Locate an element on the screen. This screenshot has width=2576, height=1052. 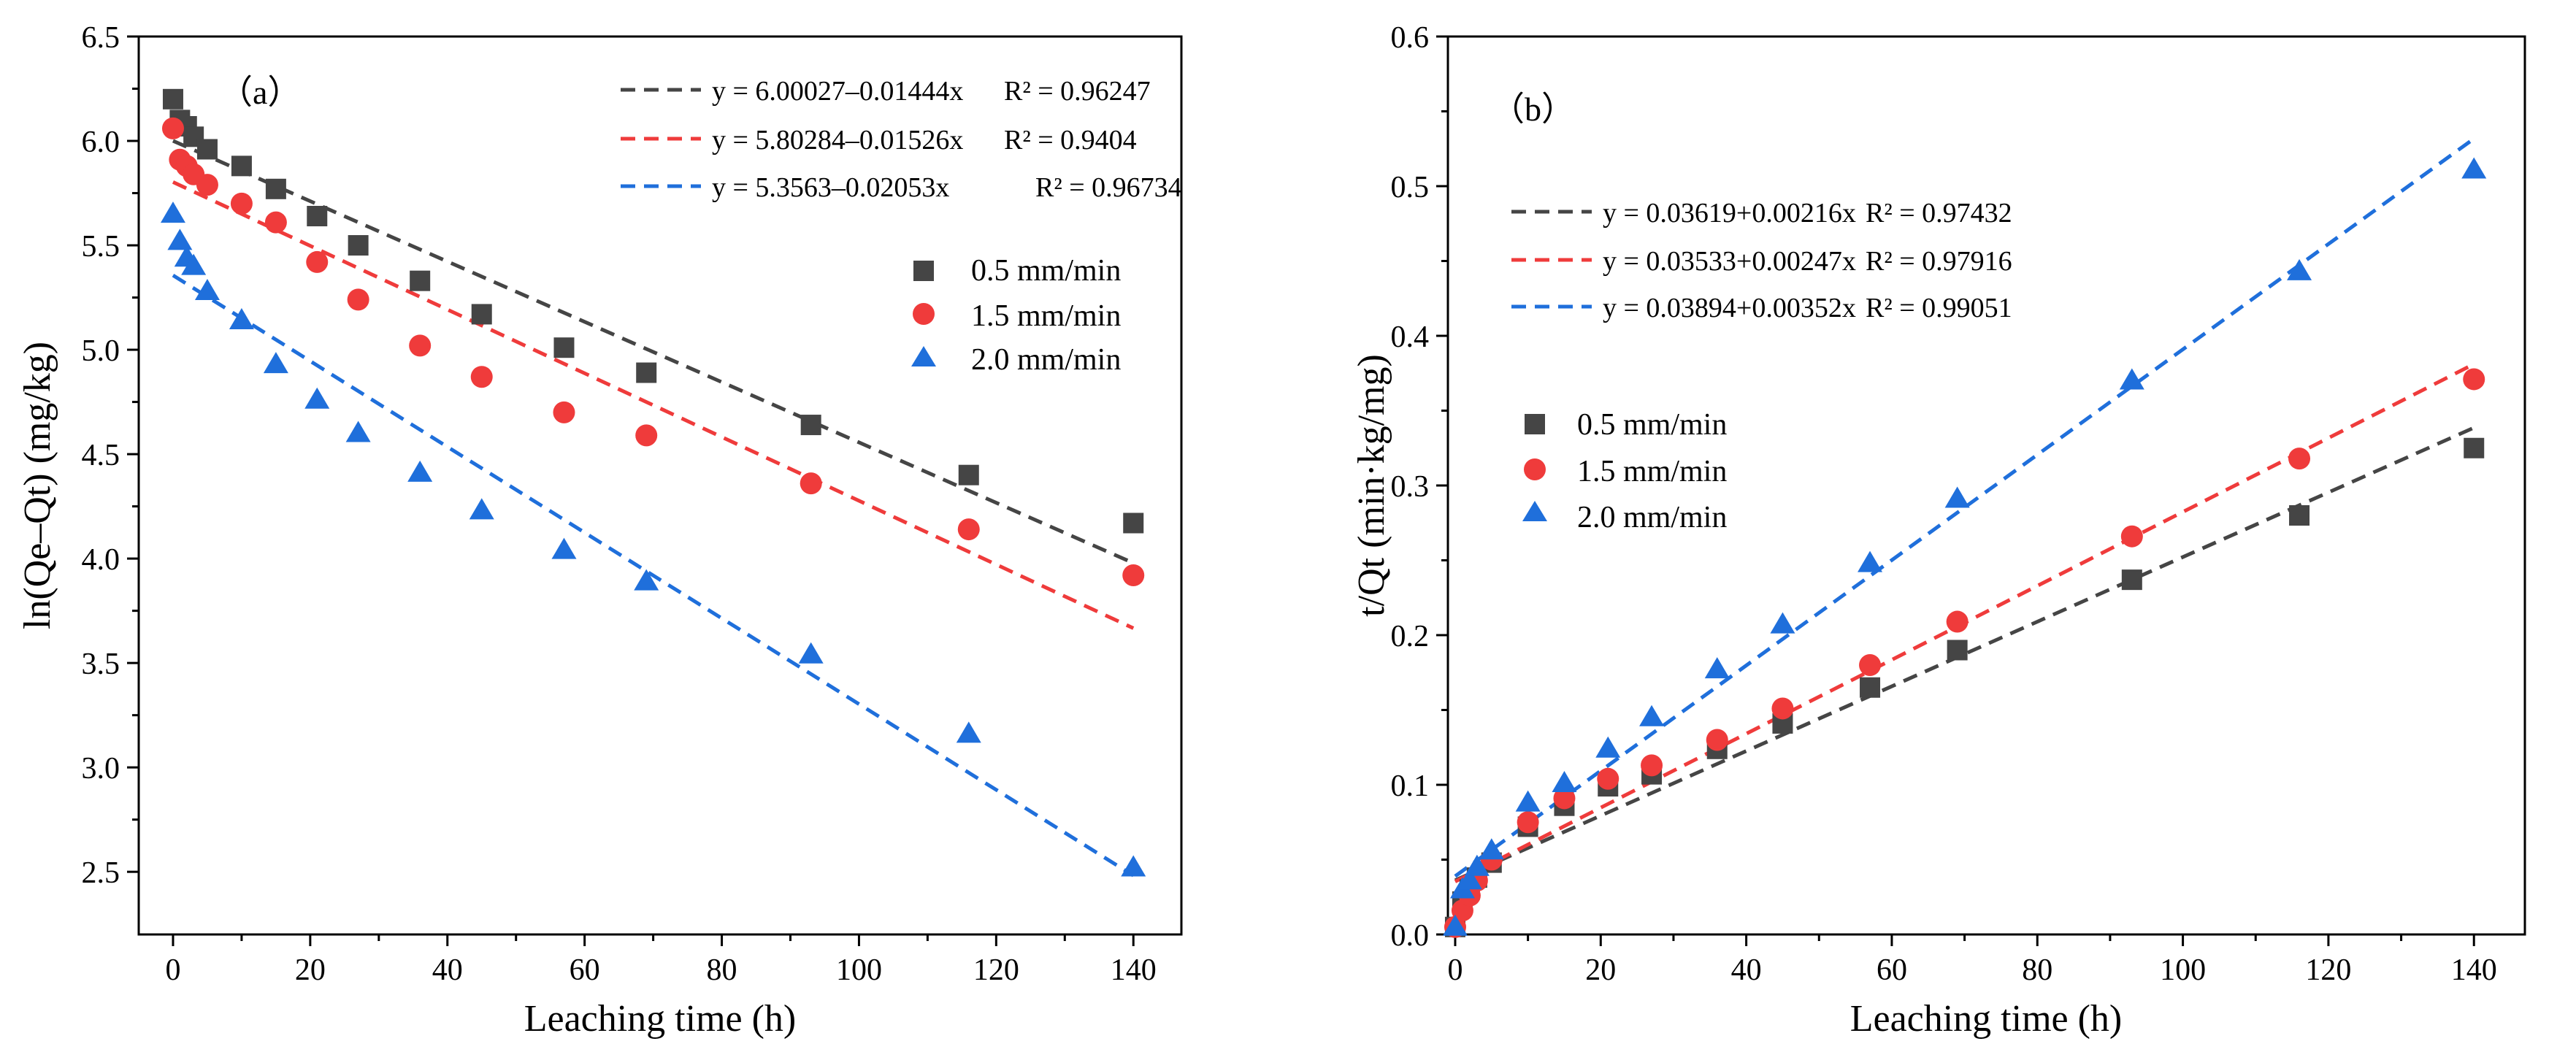
fit-equation-a-0: y = 6.00027–0.01444x is located at coordinates (837, 91).